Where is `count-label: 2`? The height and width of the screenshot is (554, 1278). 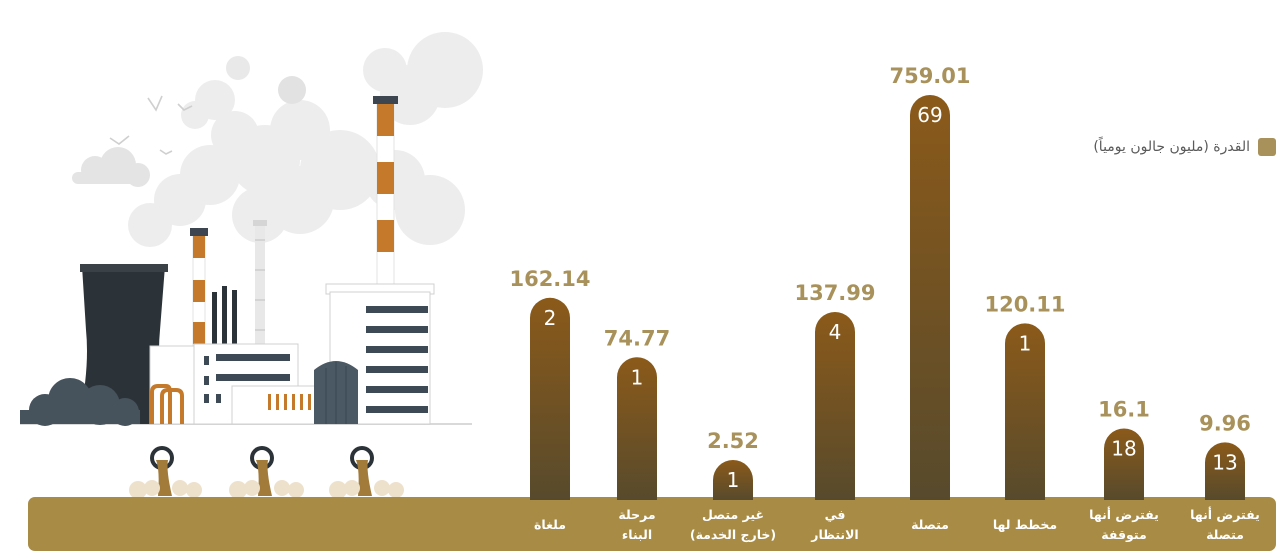 count-label: 2 is located at coordinates (550, 318).